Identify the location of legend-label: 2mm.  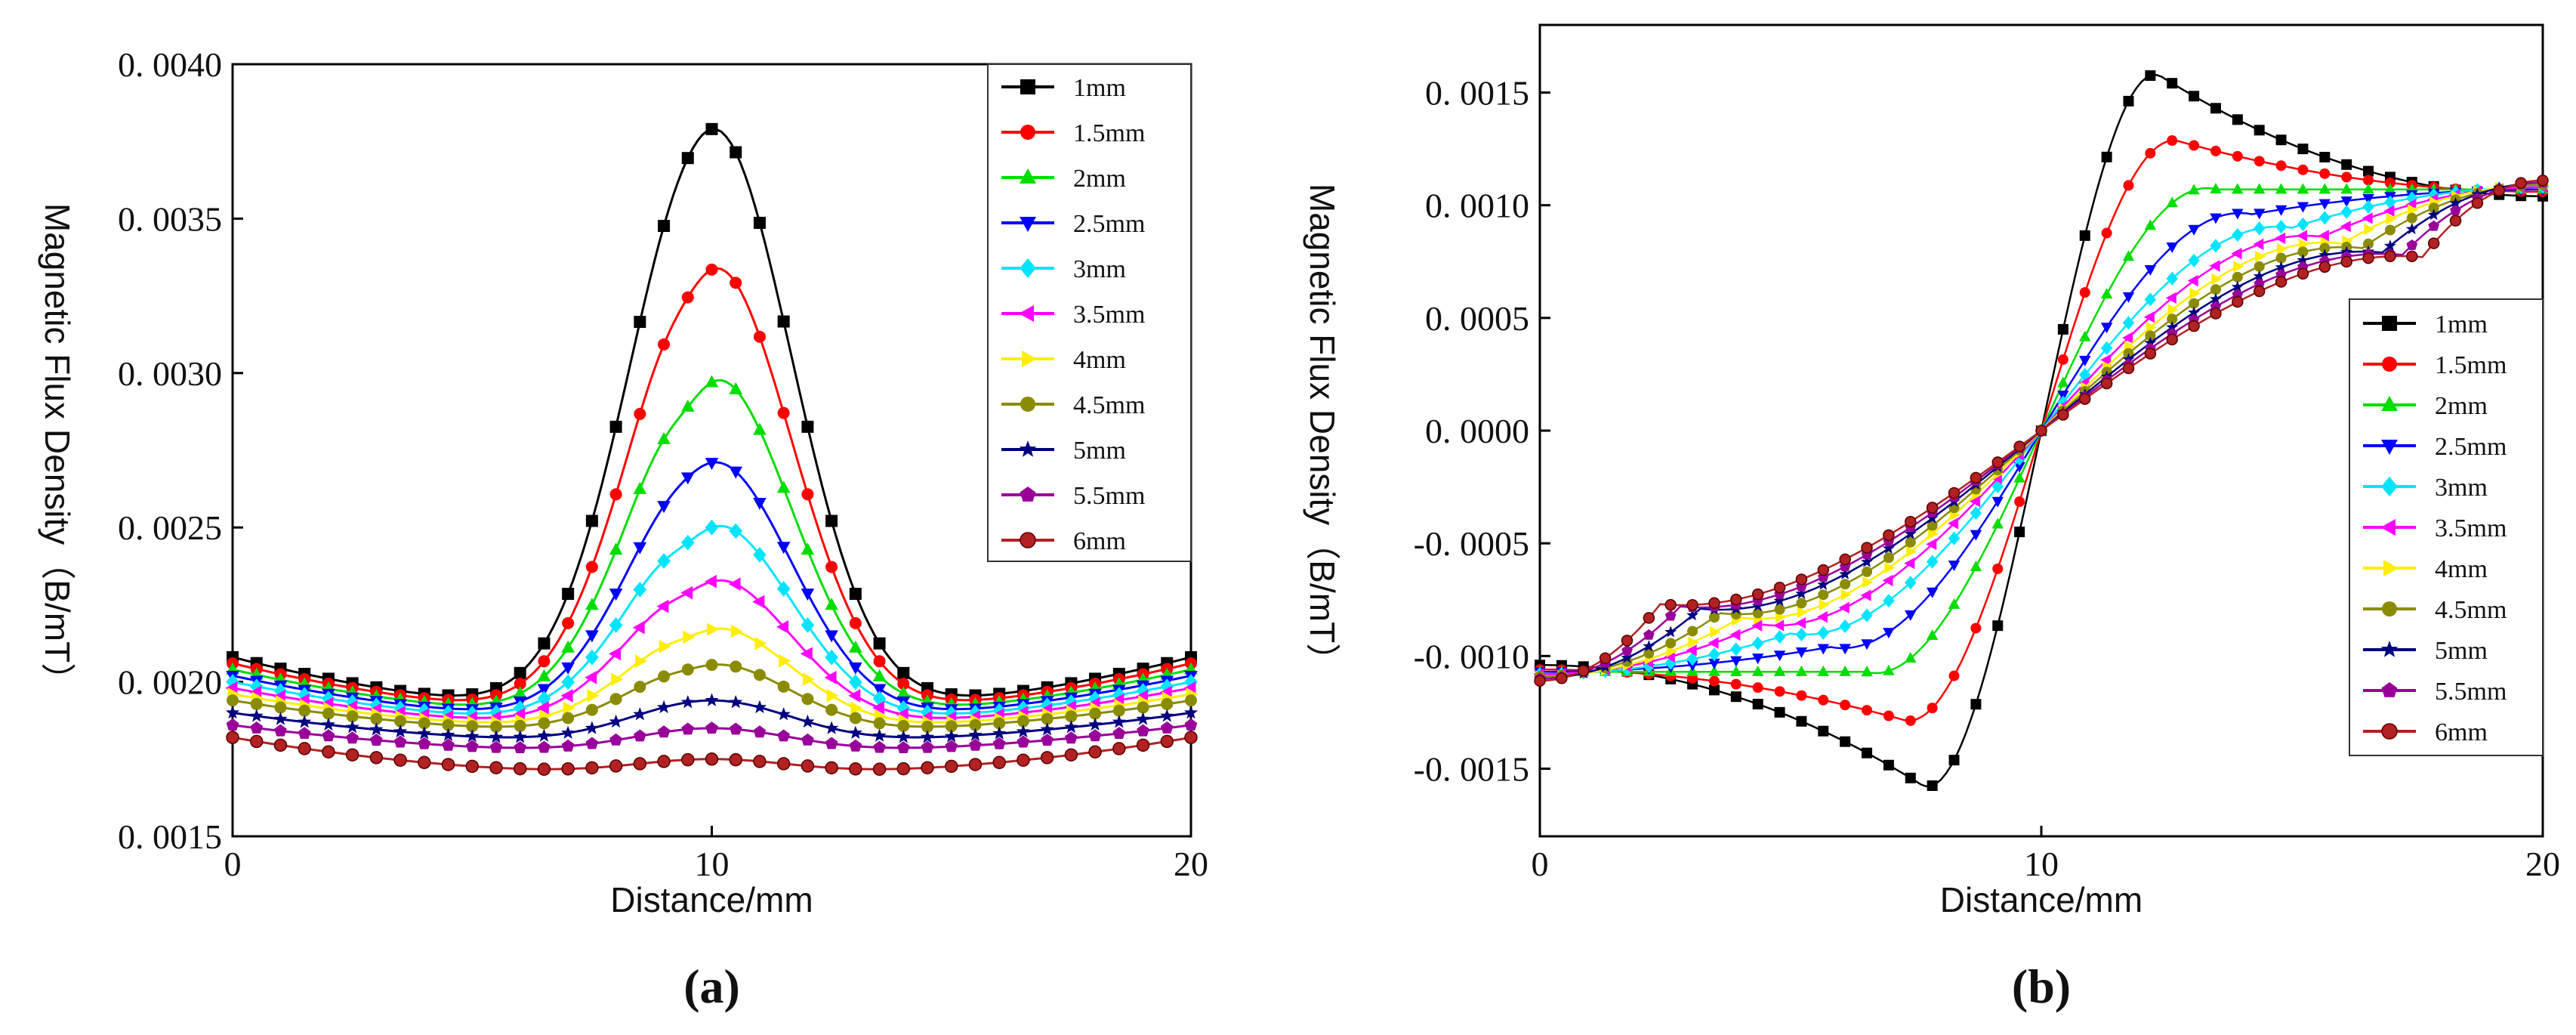
(2461, 406).